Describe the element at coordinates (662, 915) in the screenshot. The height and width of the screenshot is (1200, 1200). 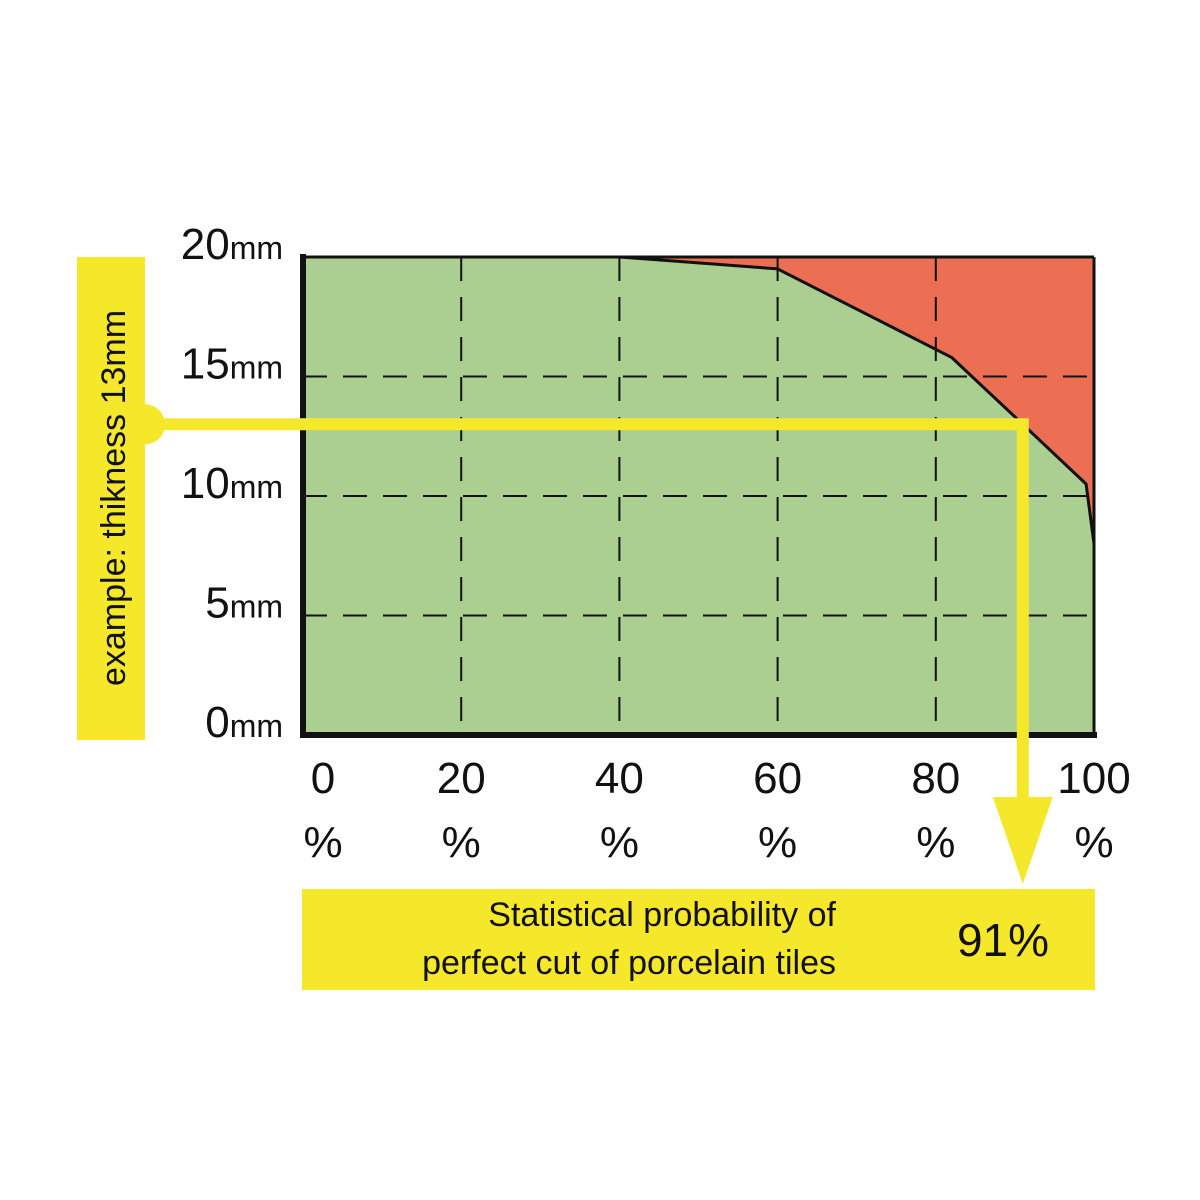
I see `result-caption-line1: Statistical probability of` at that location.